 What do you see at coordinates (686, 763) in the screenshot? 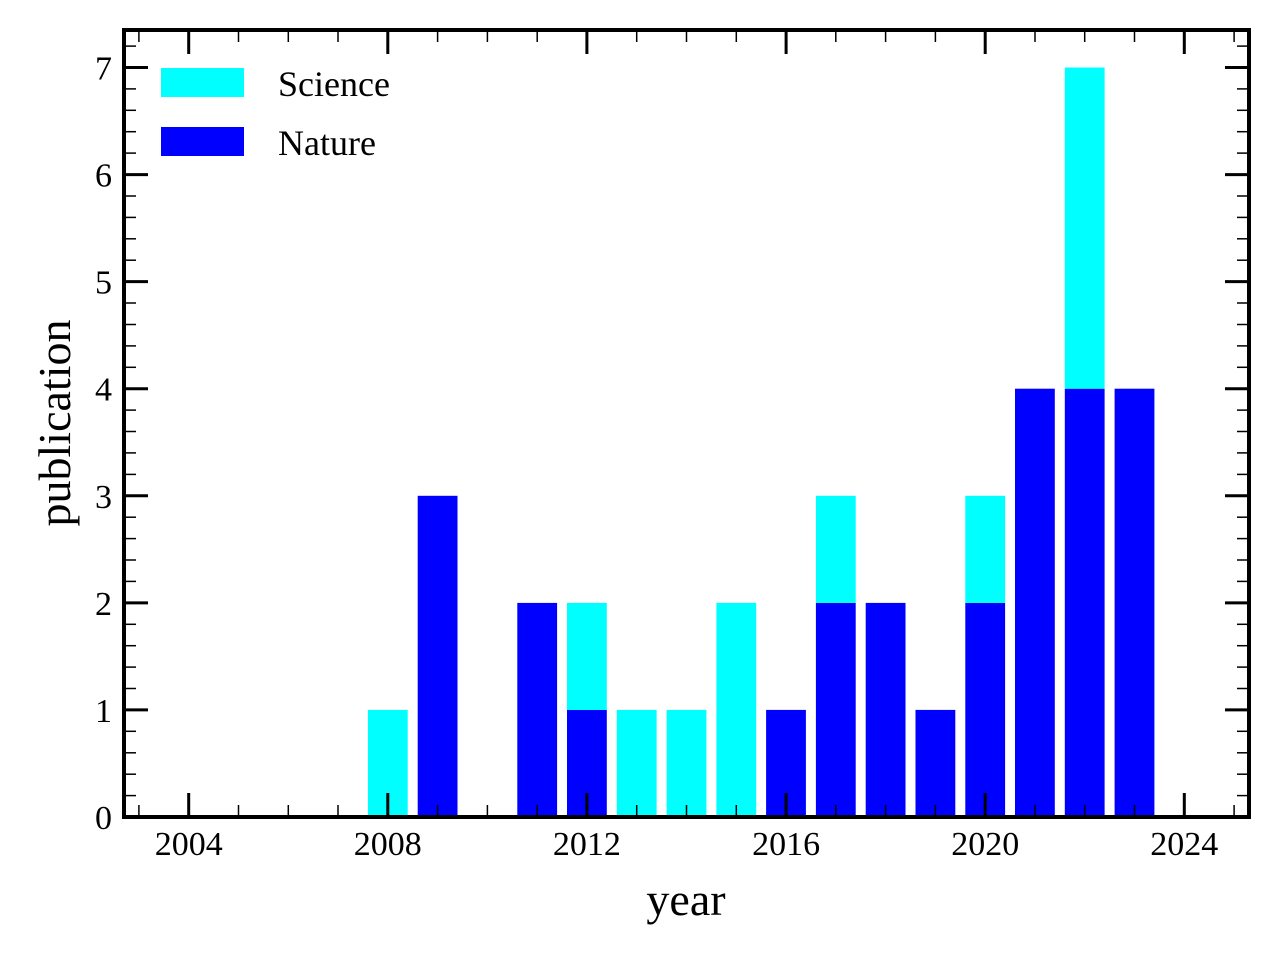
I see `bar-science-2014` at bounding box center [686, 763].